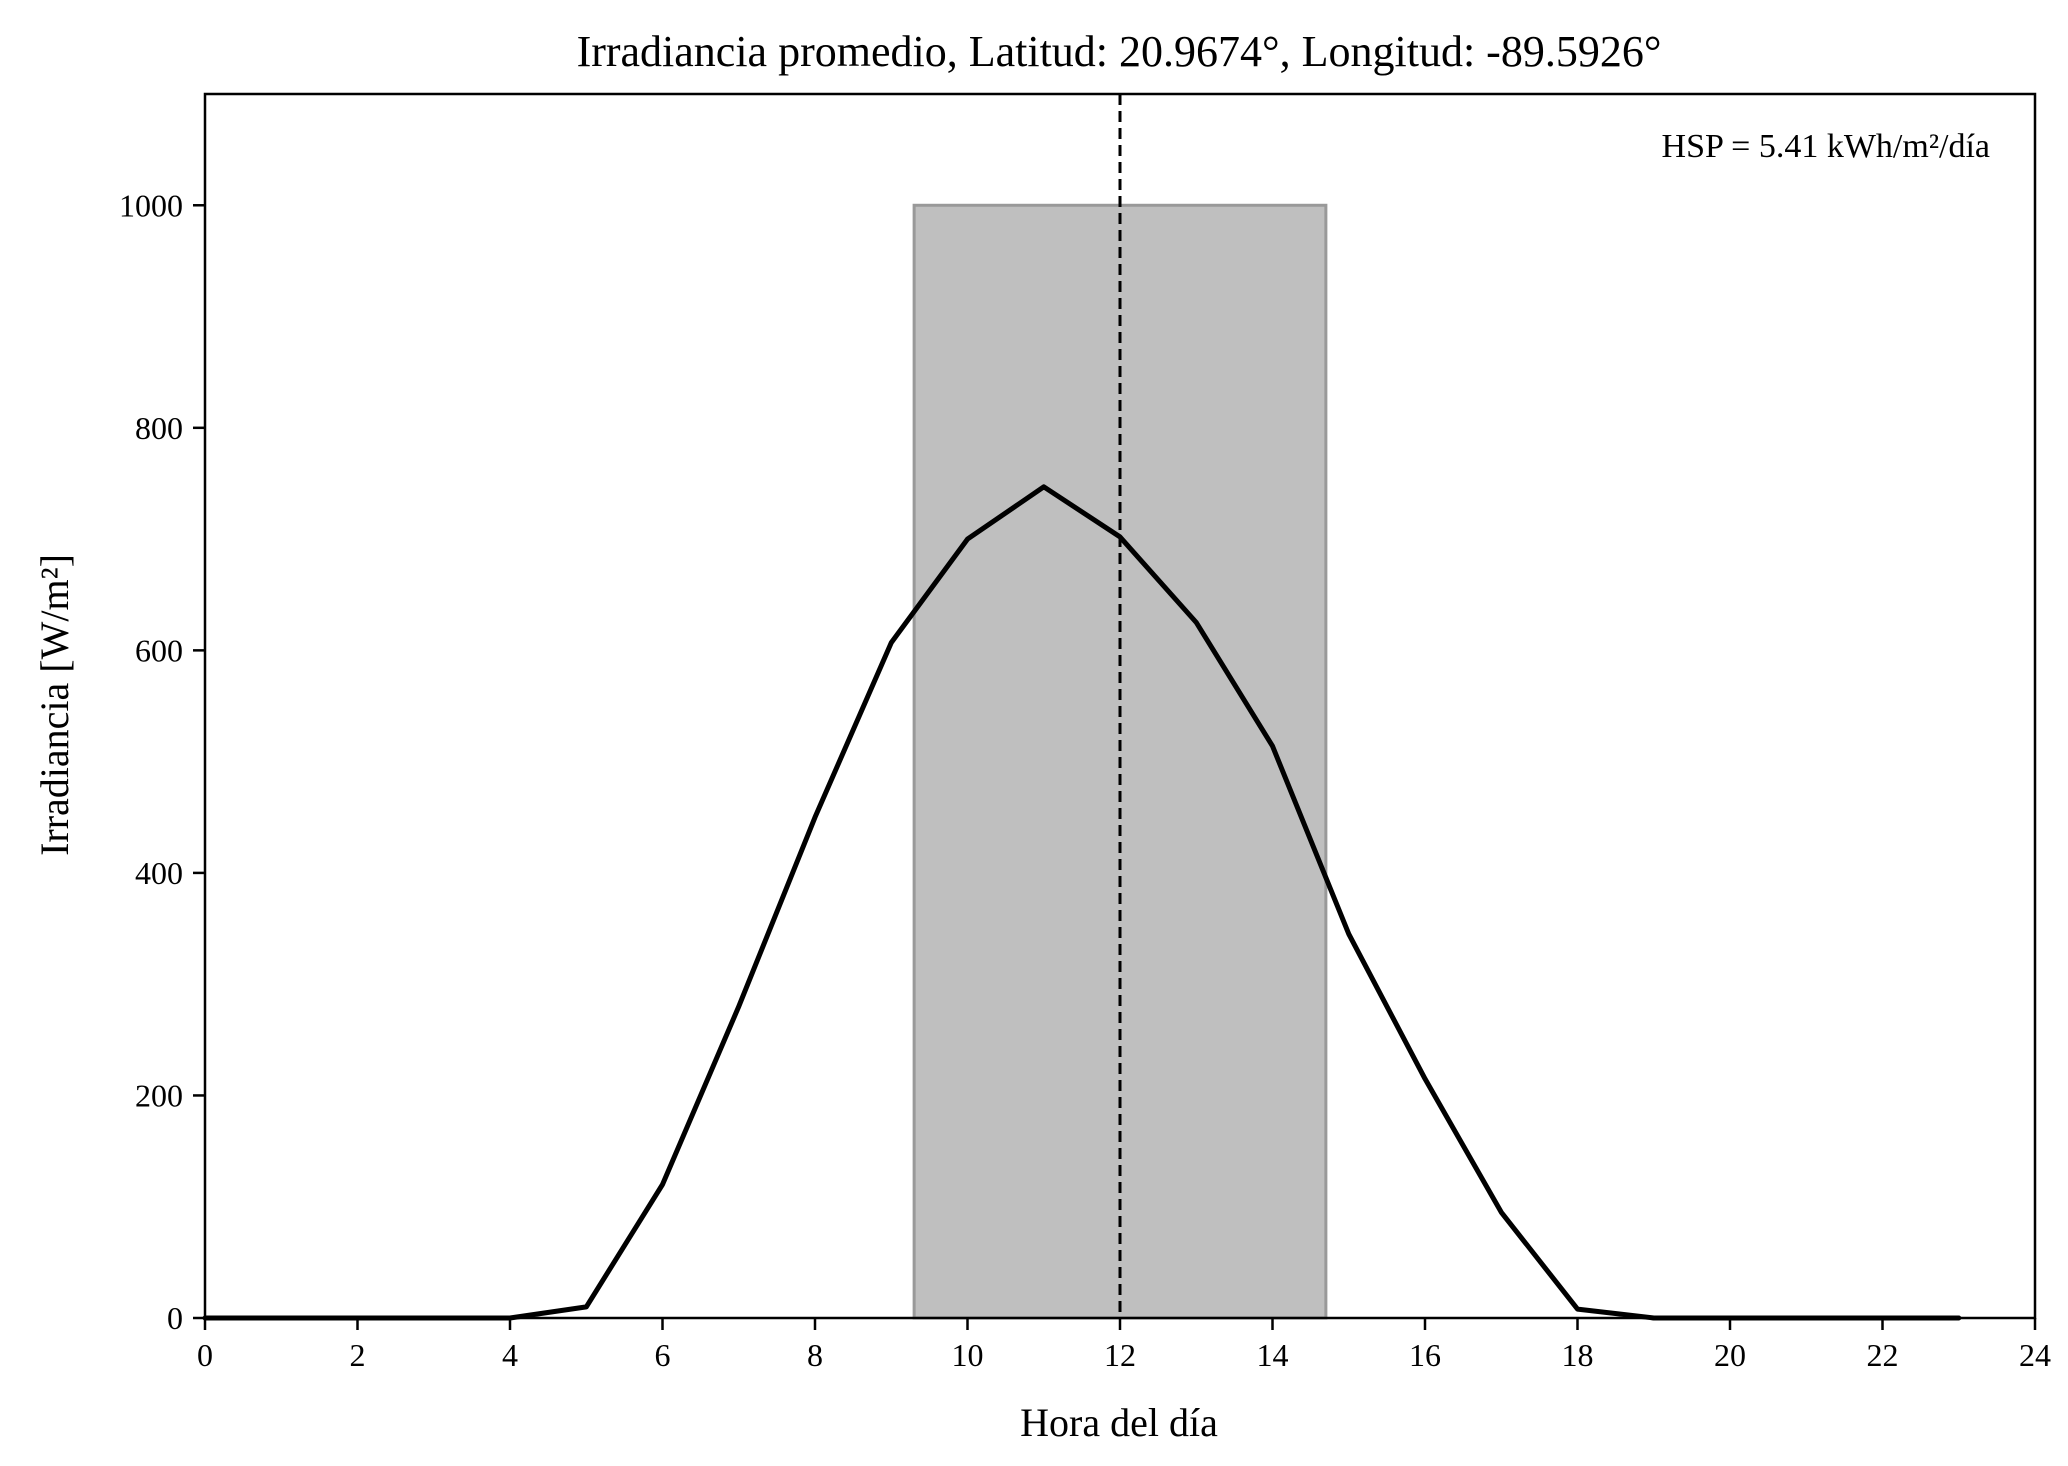  I want to click on y-tick-label: 600, so click(159, 650).